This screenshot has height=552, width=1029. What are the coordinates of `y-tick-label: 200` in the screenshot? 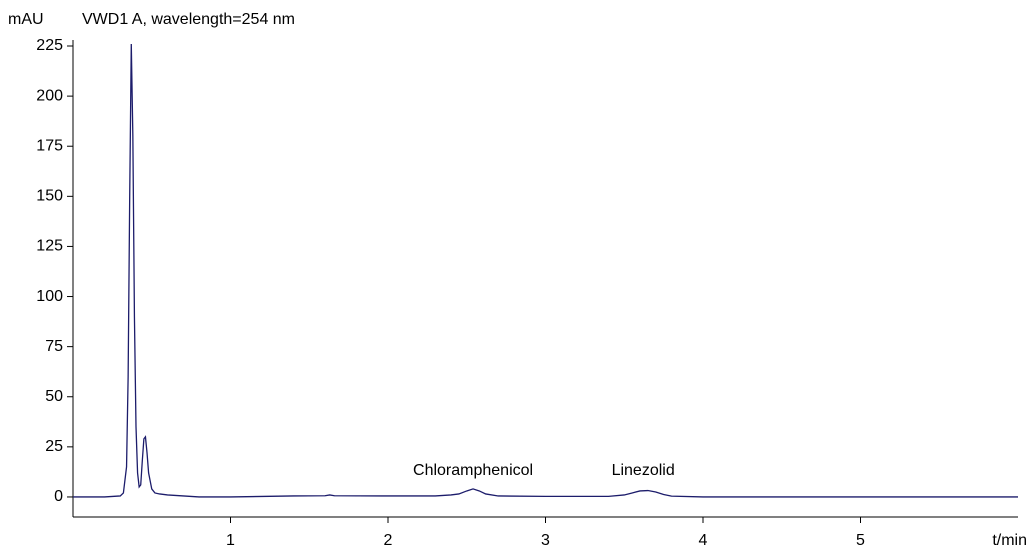 It's located at (49, 95).